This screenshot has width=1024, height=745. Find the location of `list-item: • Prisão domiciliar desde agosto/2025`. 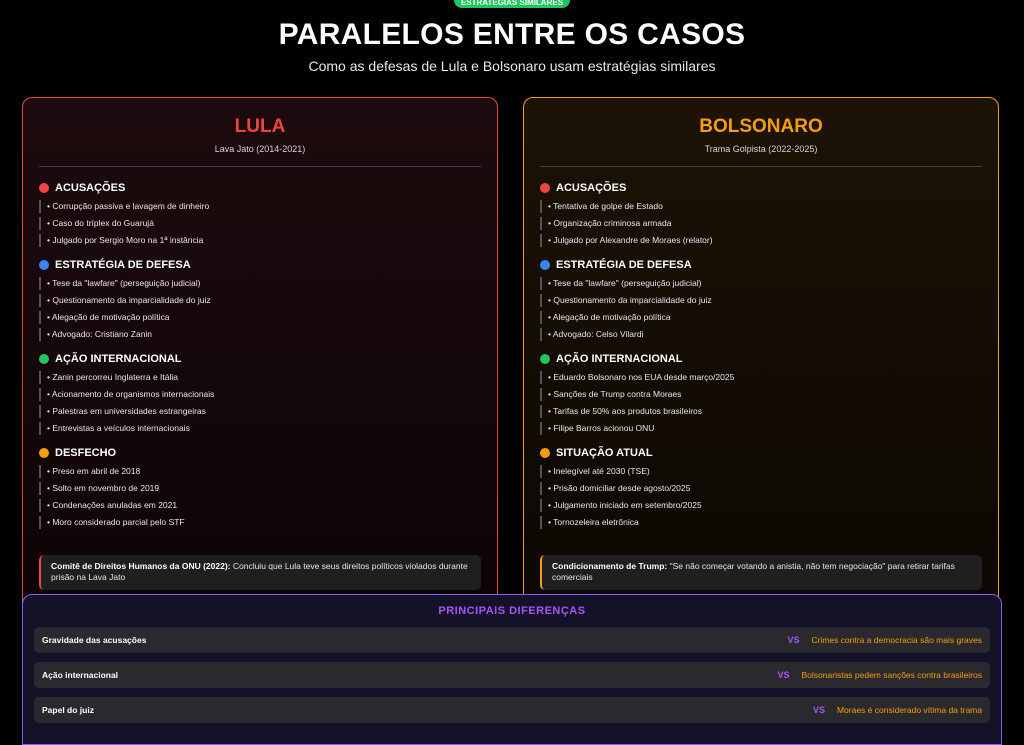

list-item: • Prisão domiciliar desde agosto/2025 is located at coordinates (761, 488).